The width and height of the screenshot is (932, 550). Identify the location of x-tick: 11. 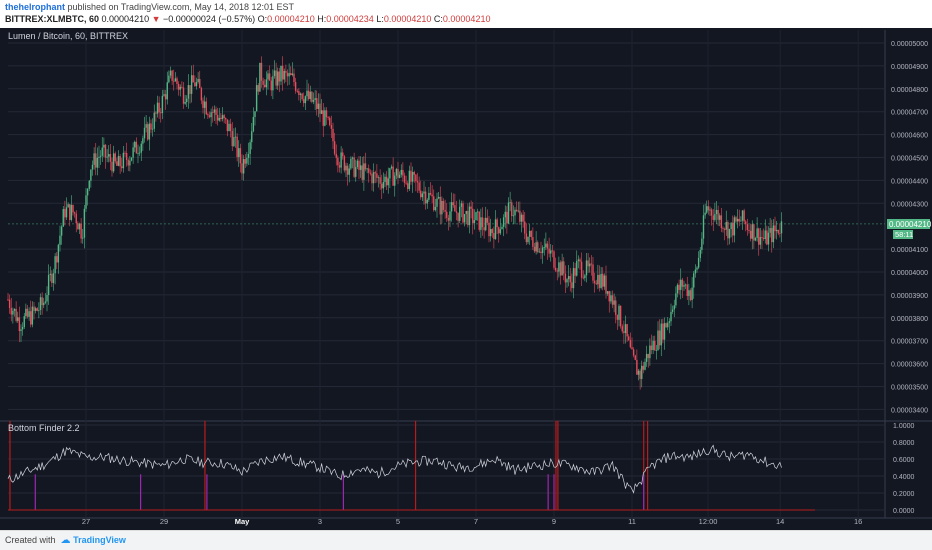
(632, 521).